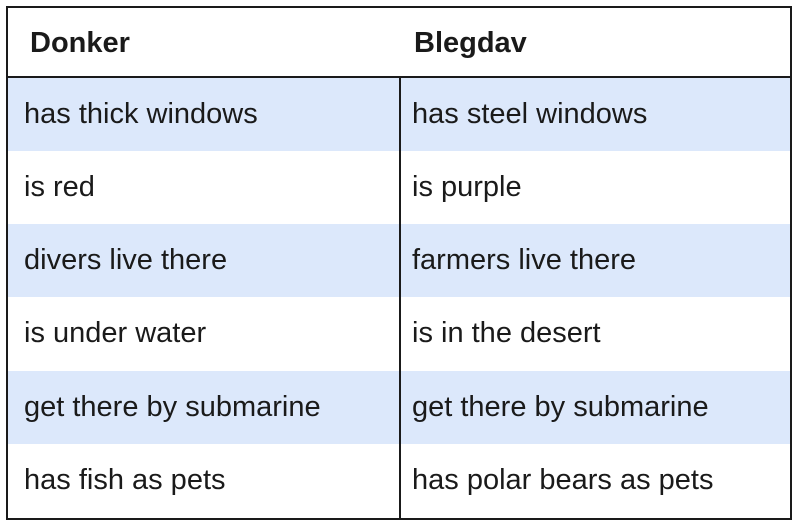  I want to click on table-row: is red is purple, so click(399, 187).